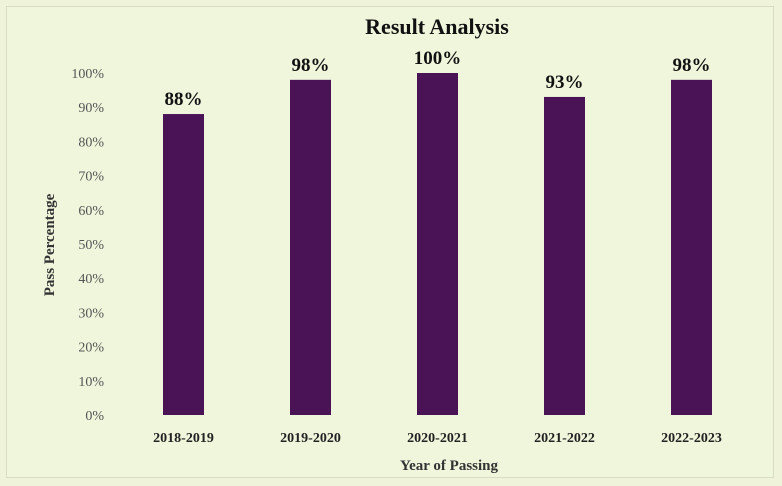 The image size is (782, 486). I want to click on y-tick-label: 50%, so click(91, 245).